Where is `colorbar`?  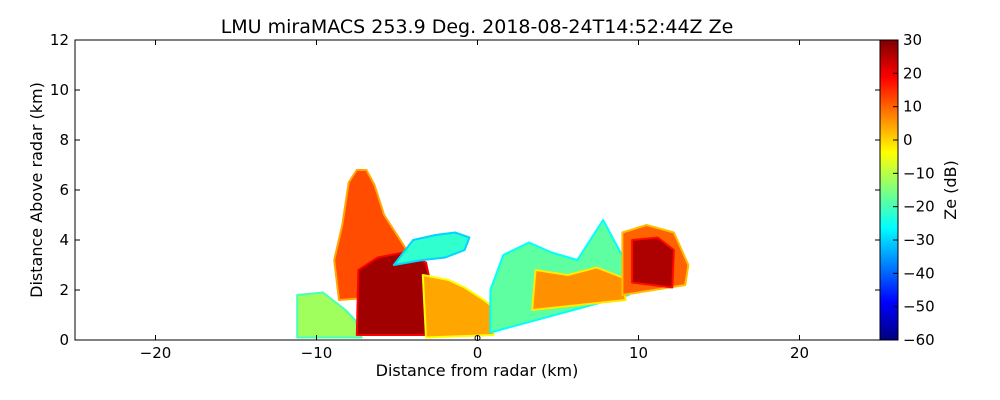
colorbar is located at coordinates (889, 190).